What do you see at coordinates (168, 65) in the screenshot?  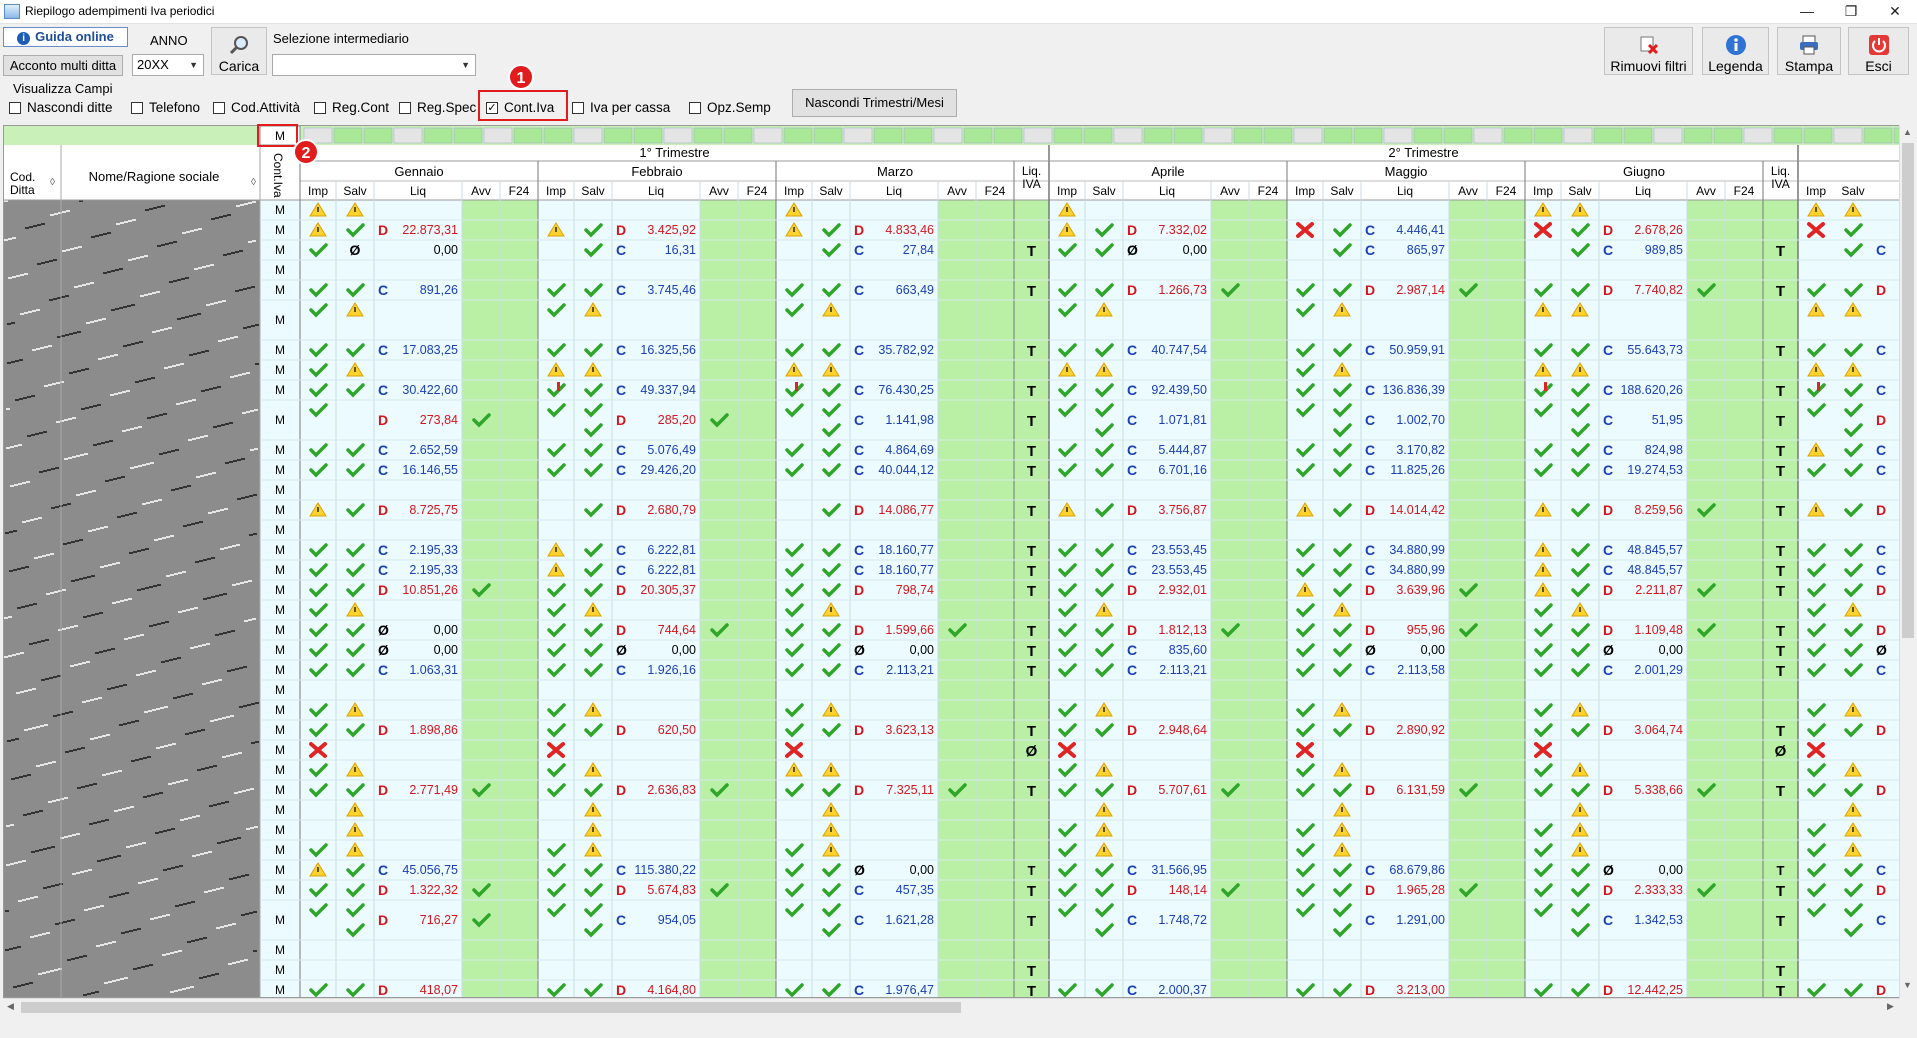 I see `anno-select: 20XX ▼` at bounding box center [168, 65].